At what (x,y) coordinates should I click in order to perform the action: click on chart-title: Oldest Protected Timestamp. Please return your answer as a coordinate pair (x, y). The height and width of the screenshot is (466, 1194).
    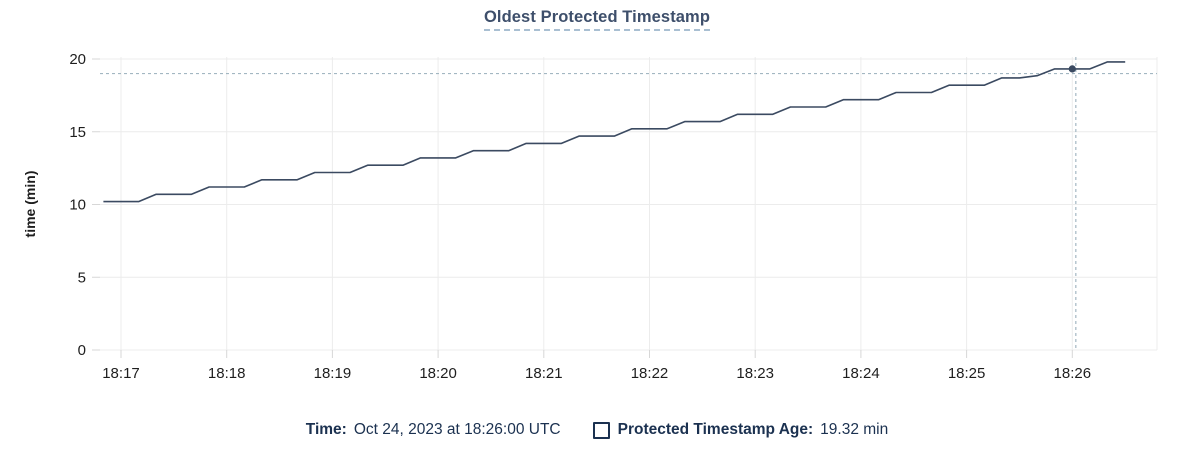
    Looking at the image, I should click on (597, 19).